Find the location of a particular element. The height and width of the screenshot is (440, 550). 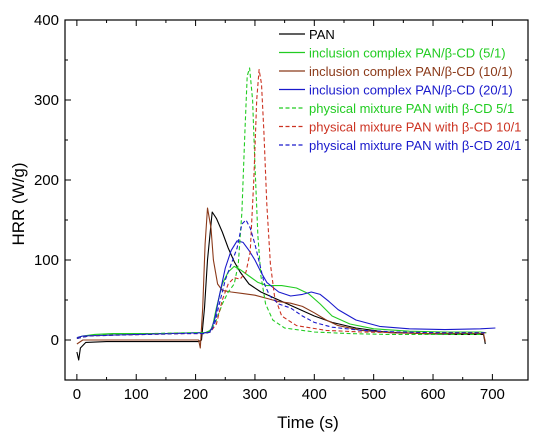

x-tick-label: 600 is located at coordinates (433, 394).